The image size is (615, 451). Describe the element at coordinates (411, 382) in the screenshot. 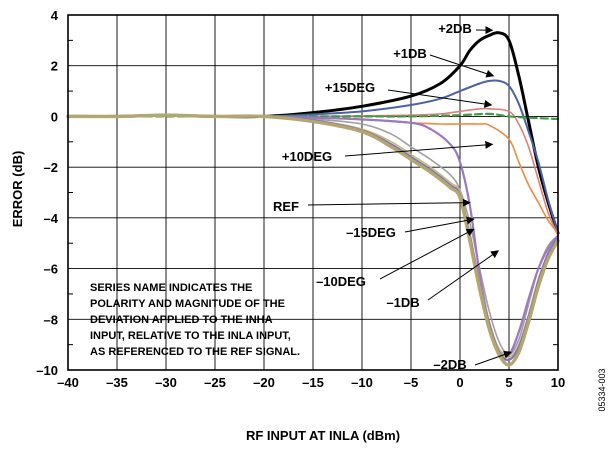

I see `x-tick-label: –5` at that location.